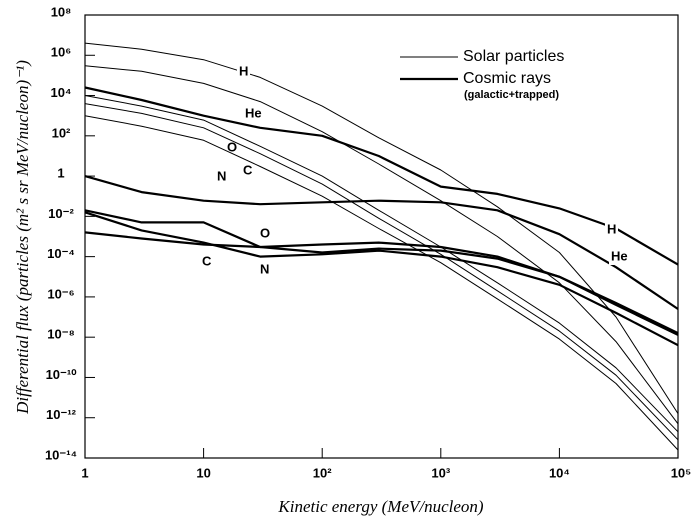 The width and height of the screenshot is (694, 525). What do you see at coordinates (507, 78) in the screenshot?
I see `legend-label: Cosmic rays` at bounding box center [507, 78].